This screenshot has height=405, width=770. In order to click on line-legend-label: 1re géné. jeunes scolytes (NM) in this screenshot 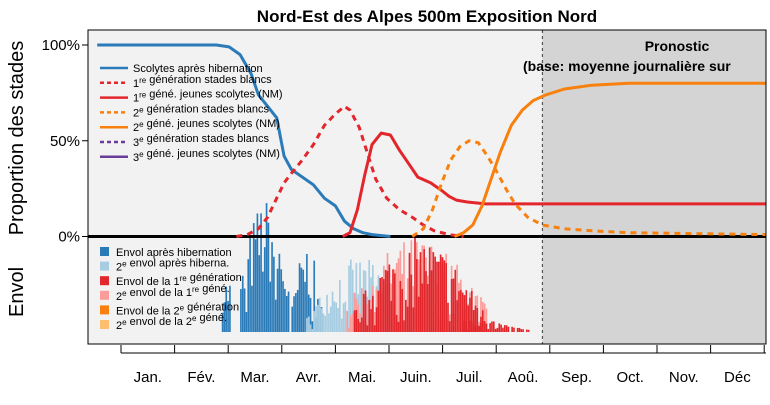, I will do `click(208, 97)`.